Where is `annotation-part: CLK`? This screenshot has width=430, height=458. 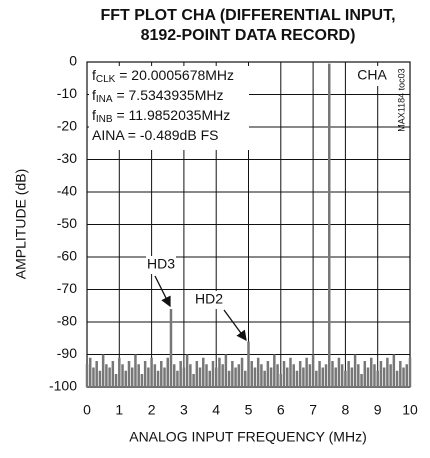
annotation-part: CLK is located at coordinates (106, 79).